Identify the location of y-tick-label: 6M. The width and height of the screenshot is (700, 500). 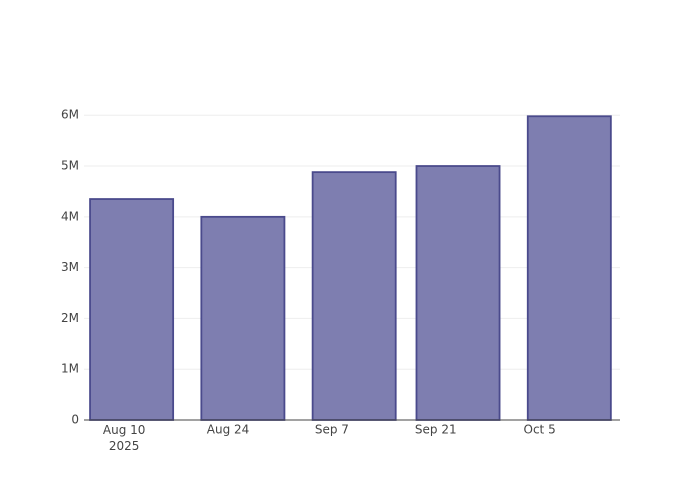
(70, 115).